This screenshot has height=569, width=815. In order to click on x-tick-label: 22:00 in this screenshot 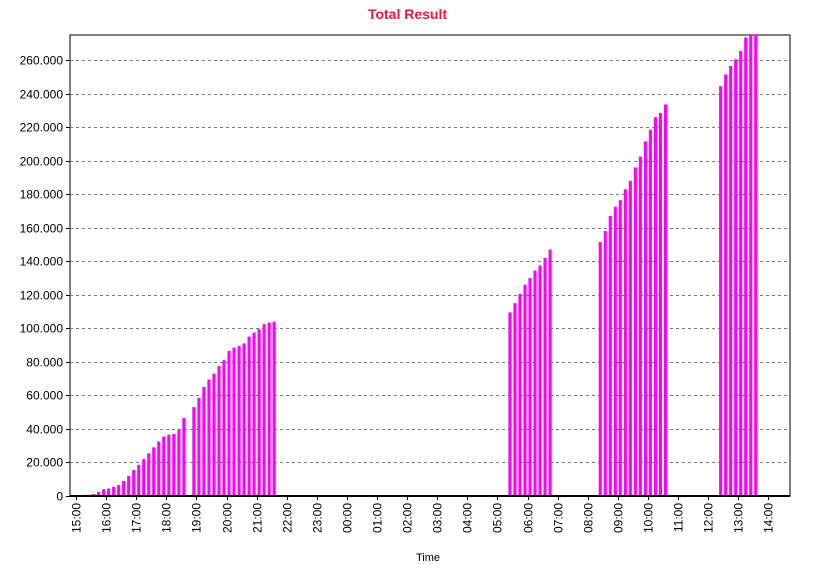, I will do `click(288, 518)`.